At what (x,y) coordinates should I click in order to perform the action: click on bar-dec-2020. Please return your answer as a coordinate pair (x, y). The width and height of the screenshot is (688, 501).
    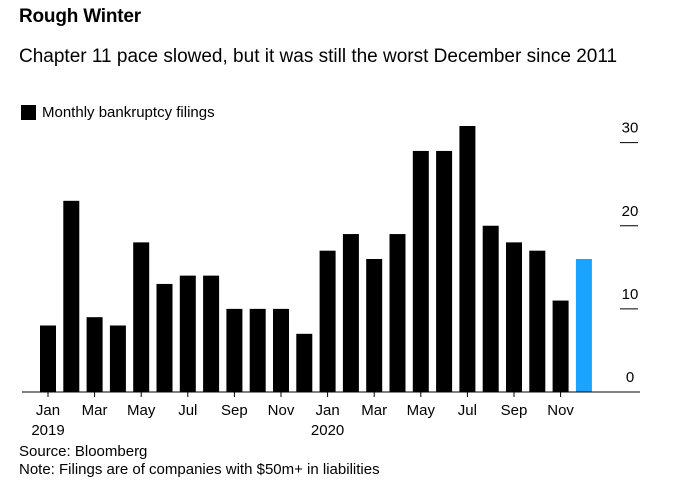
    Looking at the image, I should click on (583, 325).